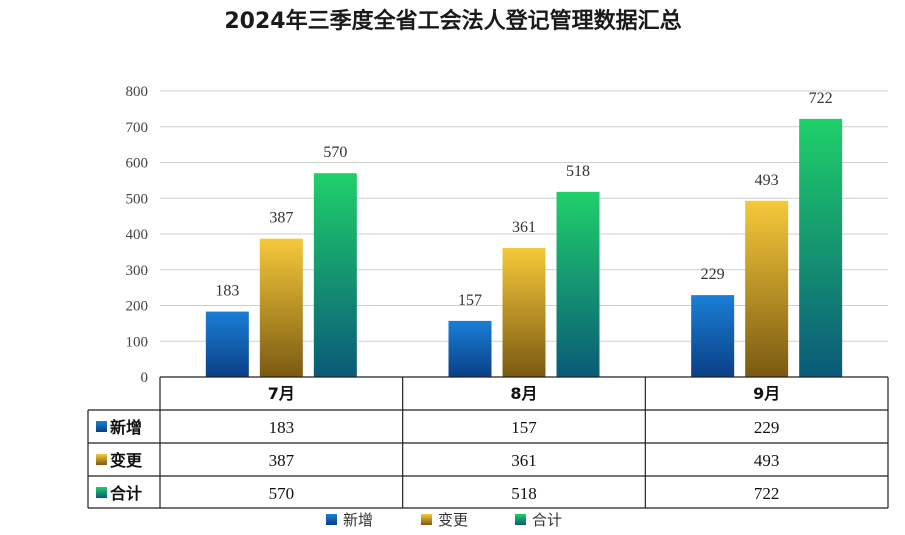 This screenshot has width=905, height=535. What do you see at coordinates (523, 393) in the screenshot?
I see `x-category-label: 8月` at bounding box center [523, 393].